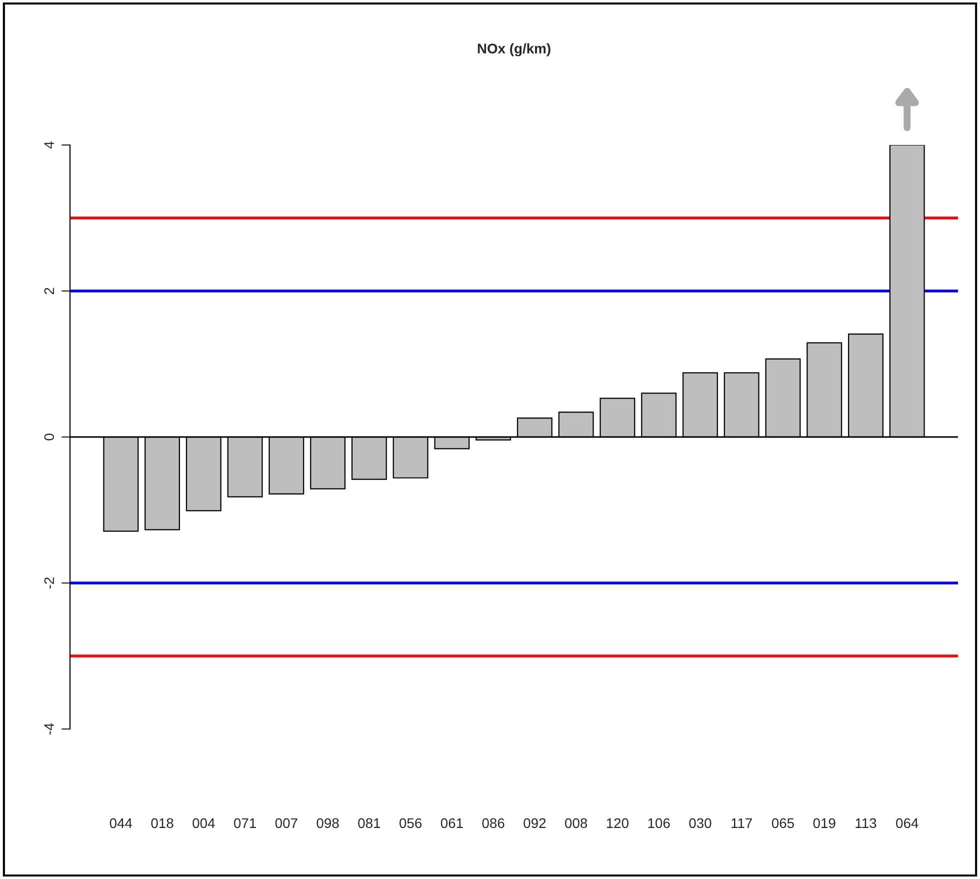 The height and width of the screenshot is (879, 980). I want to click on x-tick-label: 071, so click(245, 823).